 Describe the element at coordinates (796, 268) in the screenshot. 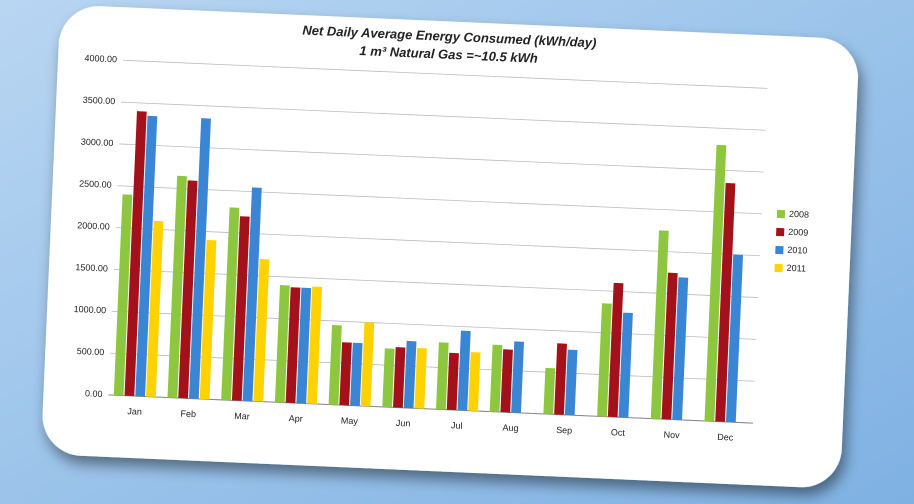

I see `legend-label: 2011` at that location.